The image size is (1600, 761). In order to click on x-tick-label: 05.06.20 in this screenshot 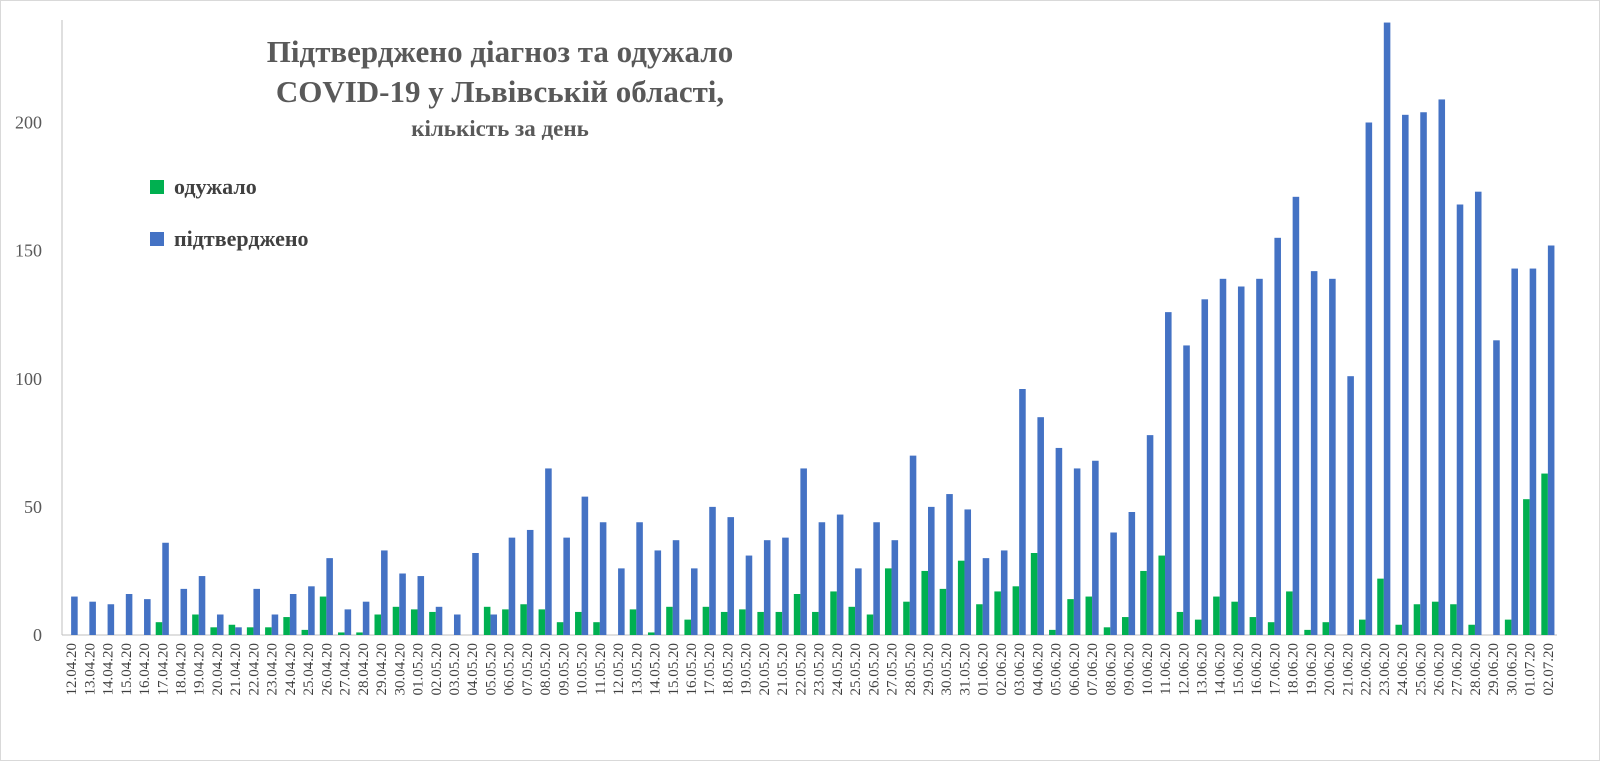, I will do `click(1057, 669)`.